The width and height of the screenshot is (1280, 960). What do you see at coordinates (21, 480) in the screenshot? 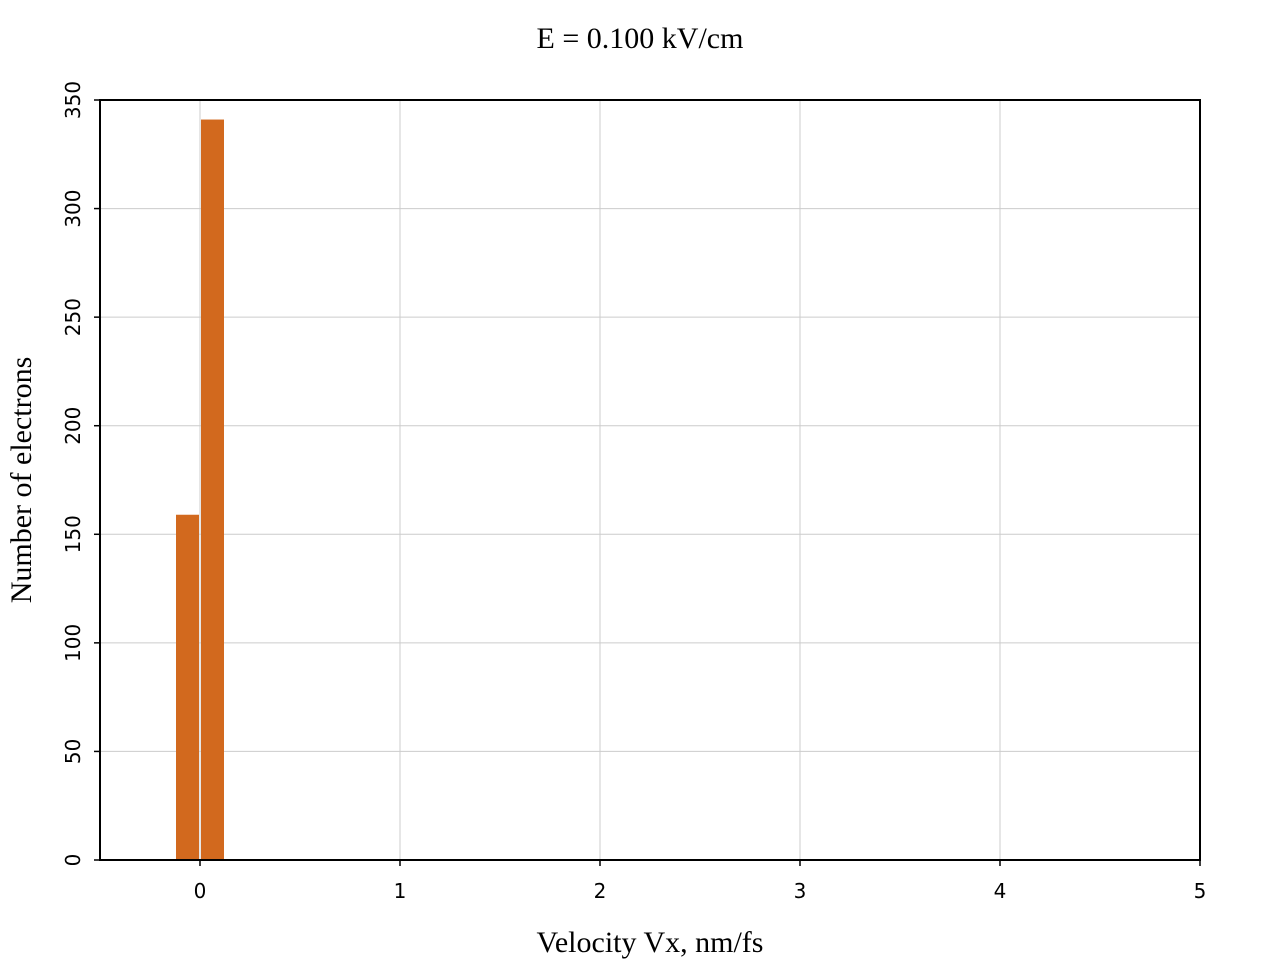
I see `y-axis-label: Number of electrons` at bounding box center [21, 480].